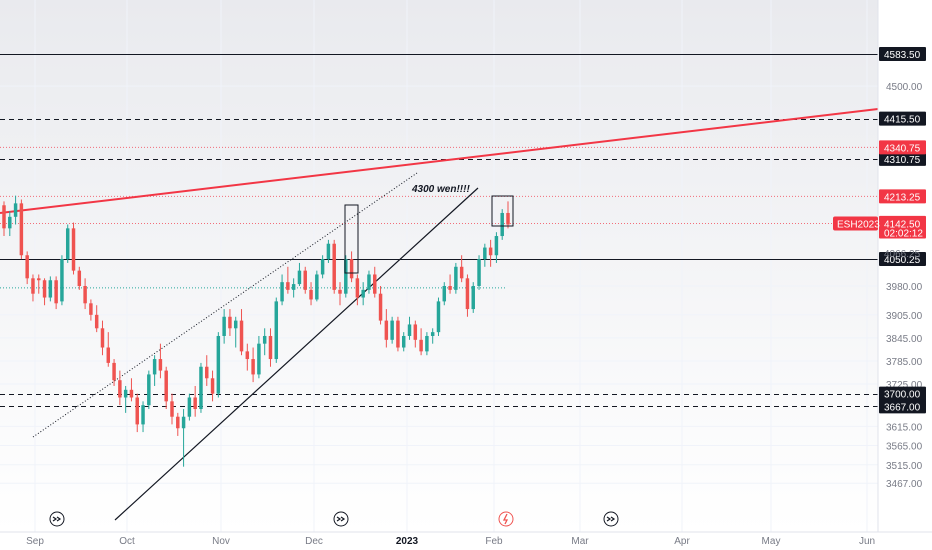 The image size is (932, 550). I want to click on time-tick-label: Apr, so click(682, 541).